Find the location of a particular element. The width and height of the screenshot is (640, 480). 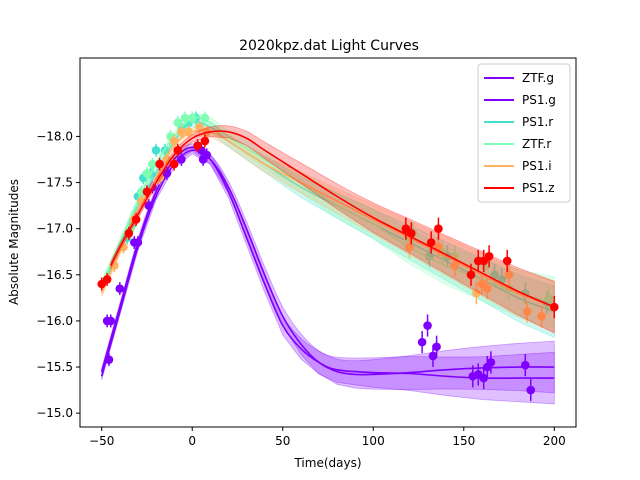

x-tick-label: 50 is located at coordinates (282, 441).